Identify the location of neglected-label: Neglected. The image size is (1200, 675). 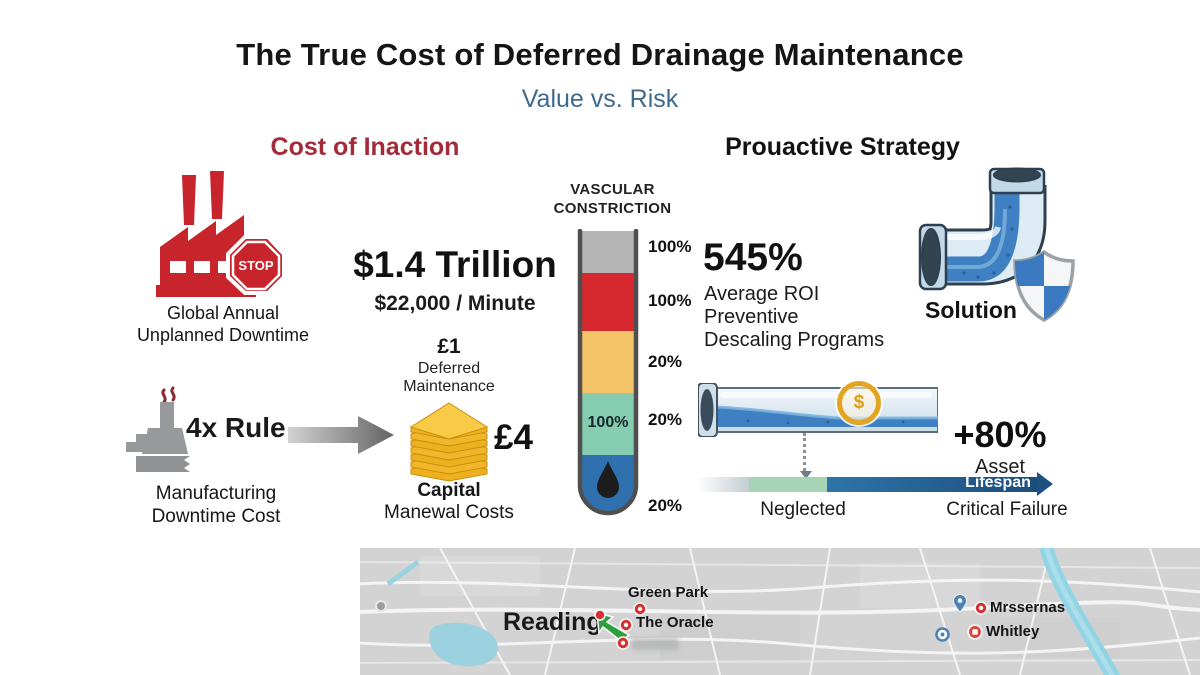
(803, 509).